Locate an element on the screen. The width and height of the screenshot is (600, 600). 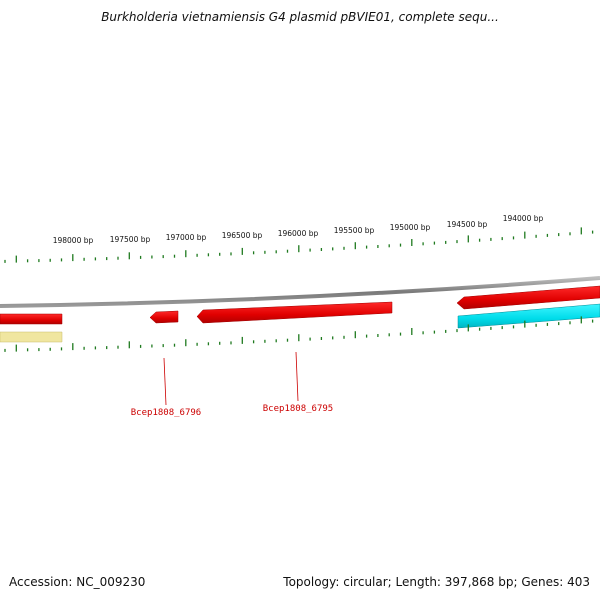
scale-label: 198000 bp is located at coordinates (73, 240).